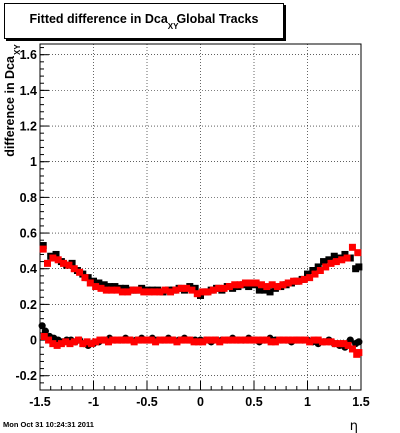 This screenshot has width=400, height=433. What do you see at coordinates (147, 402) in the screenshot?
I see `x-tick-label: -0.5` at bounding box center [147, 402].